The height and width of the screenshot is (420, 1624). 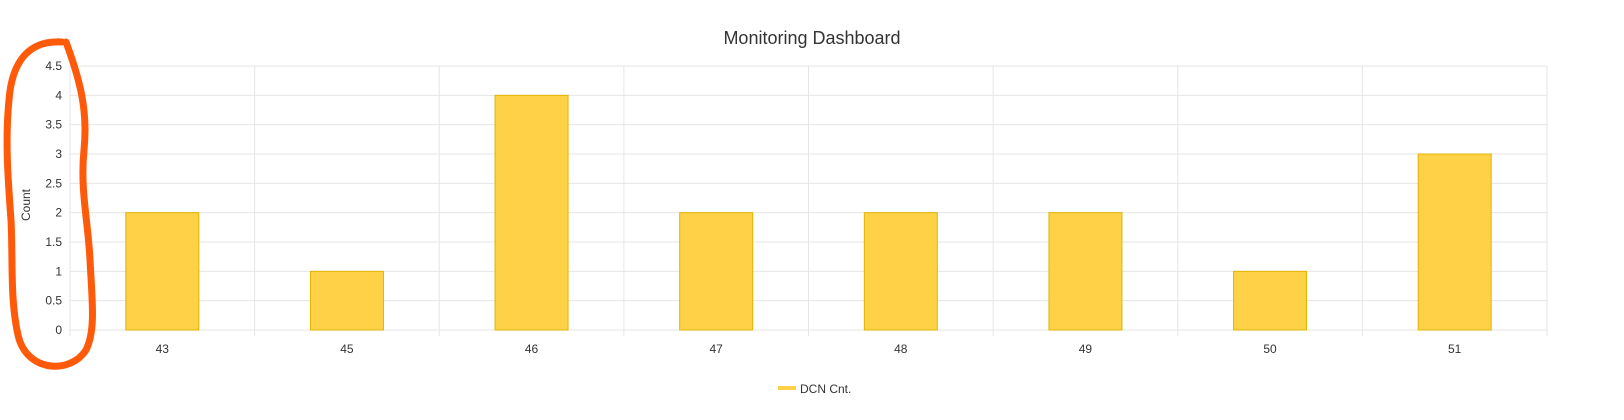 I want to click on x-tick-label: 46, so click(x=532, y=349).